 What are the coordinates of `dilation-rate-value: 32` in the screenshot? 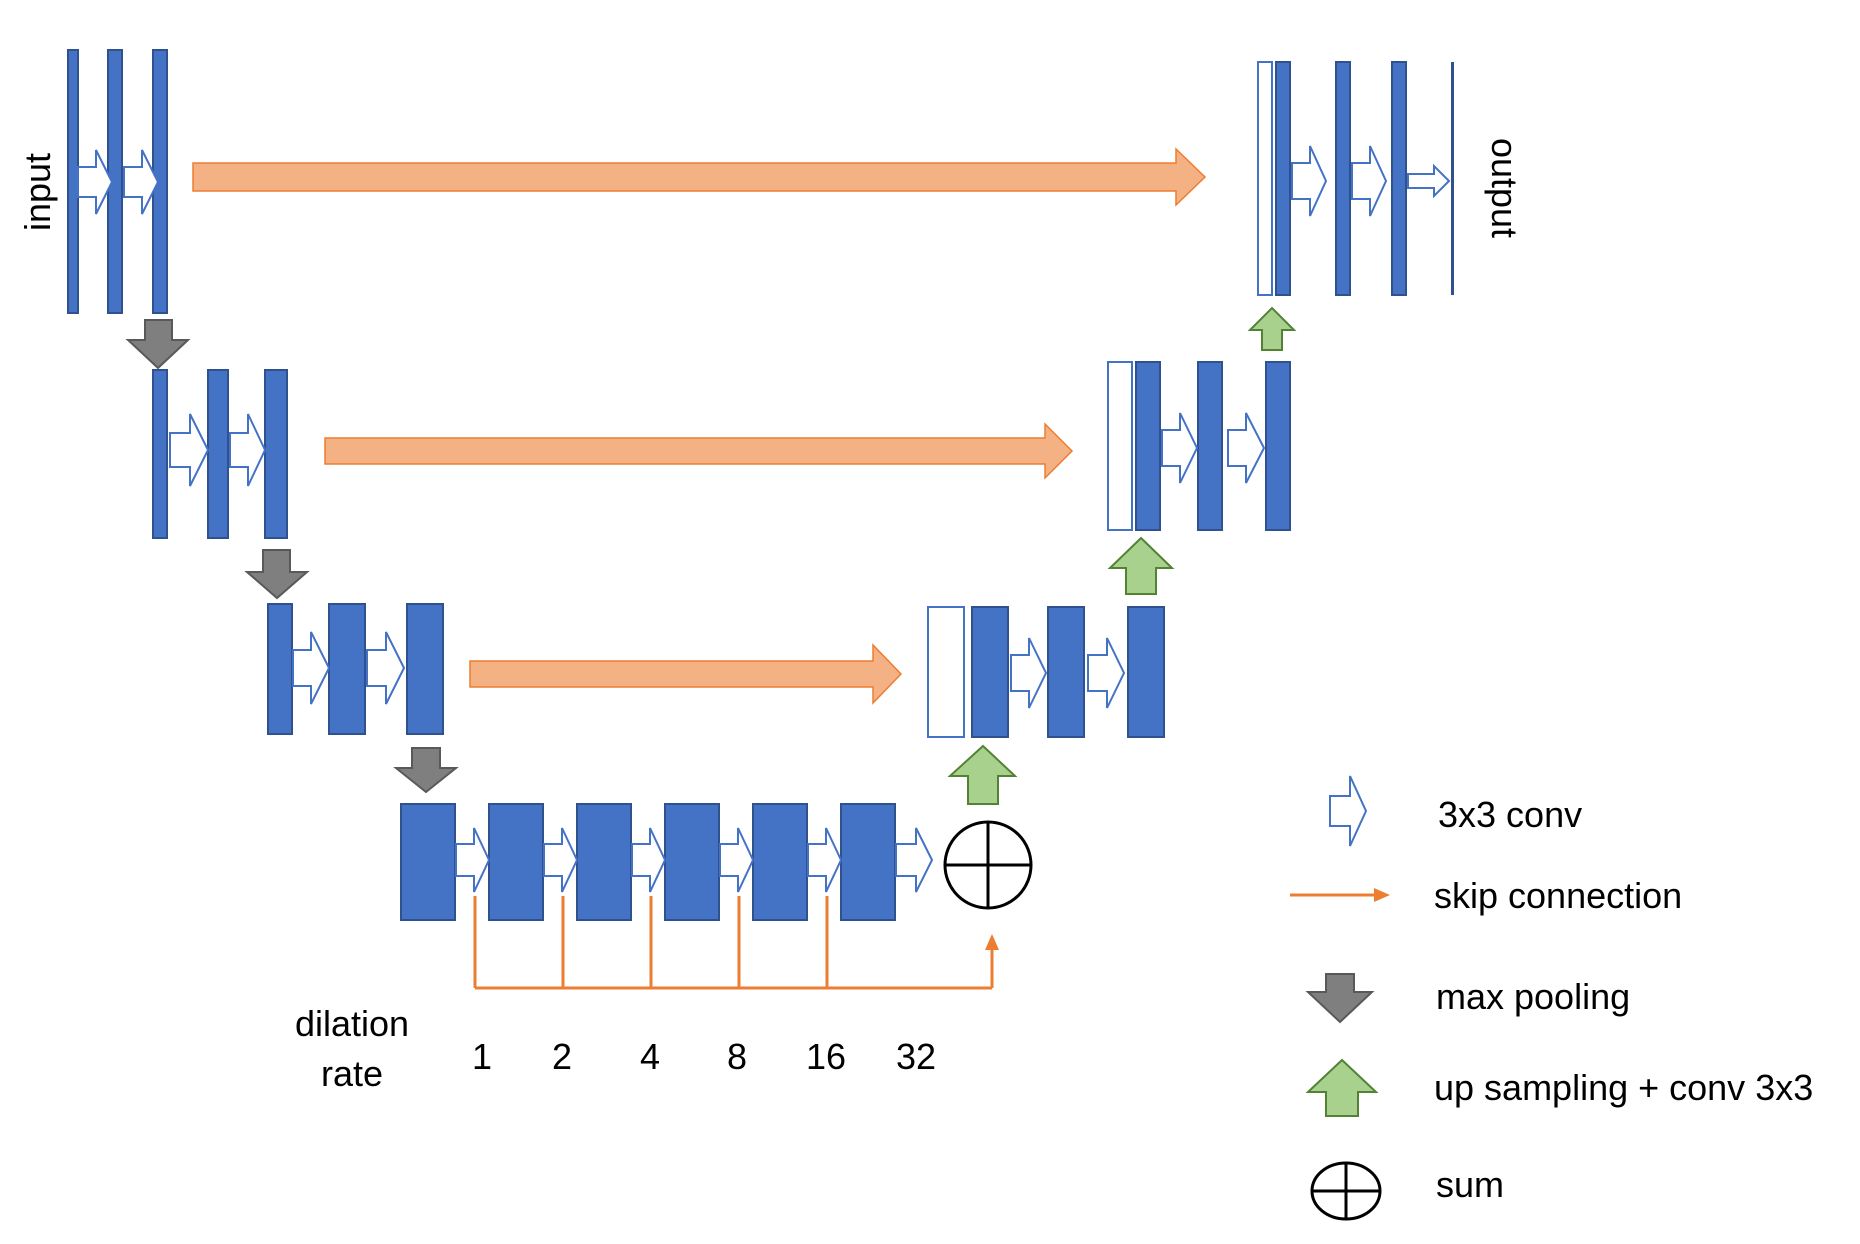 It's located at (916, 1056).